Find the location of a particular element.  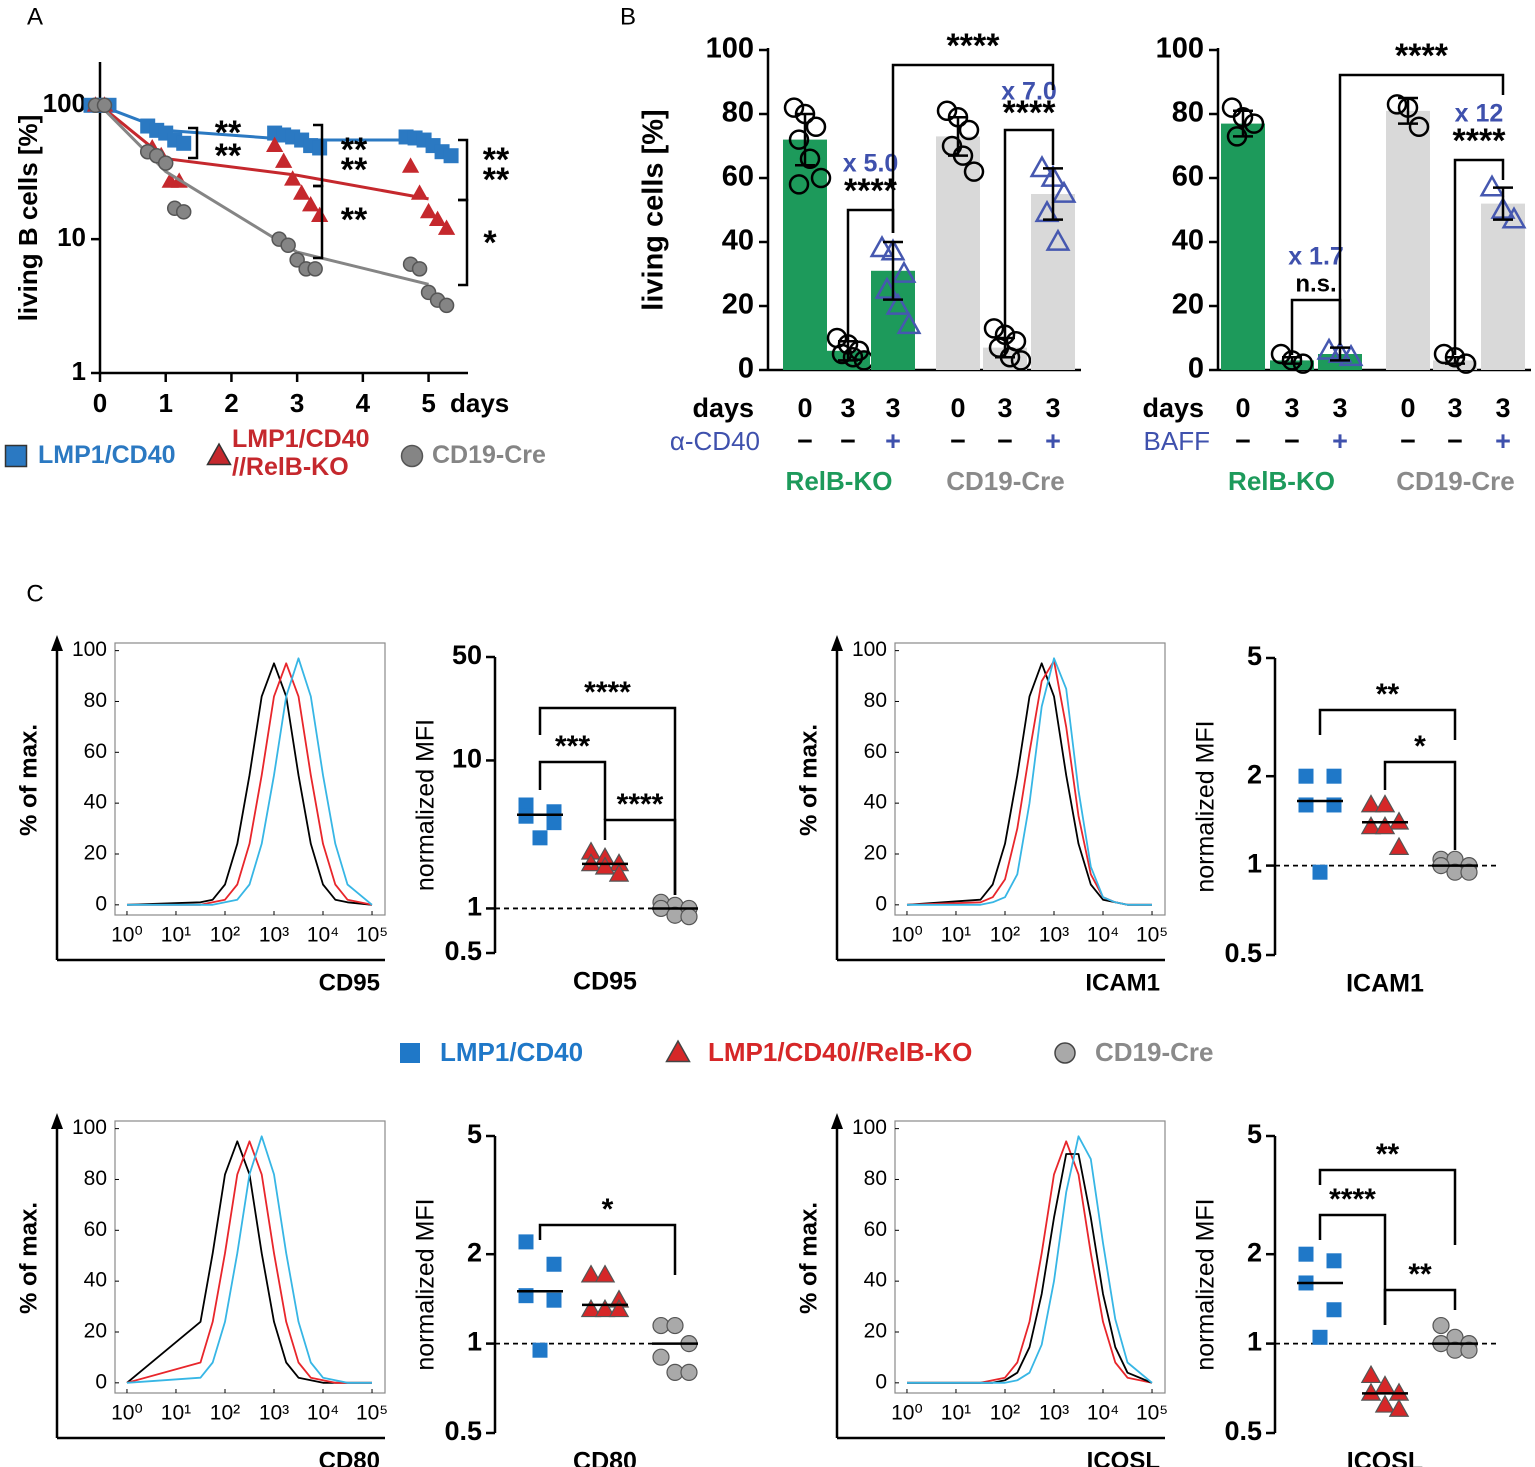

x-tick-label: 10³ is located at coordinates (1054, 935).